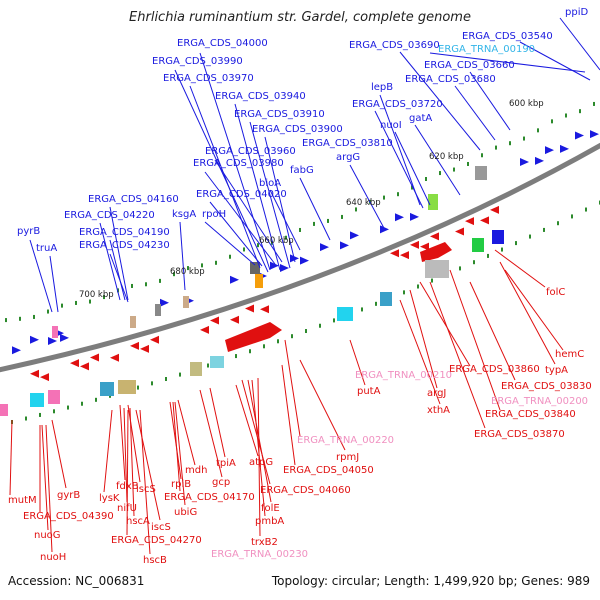  What do you see at coordinates (209, 497) in the screenshot?
I see `gene-label: ERGA_CDS_04170` at bounding box center [209, 497].